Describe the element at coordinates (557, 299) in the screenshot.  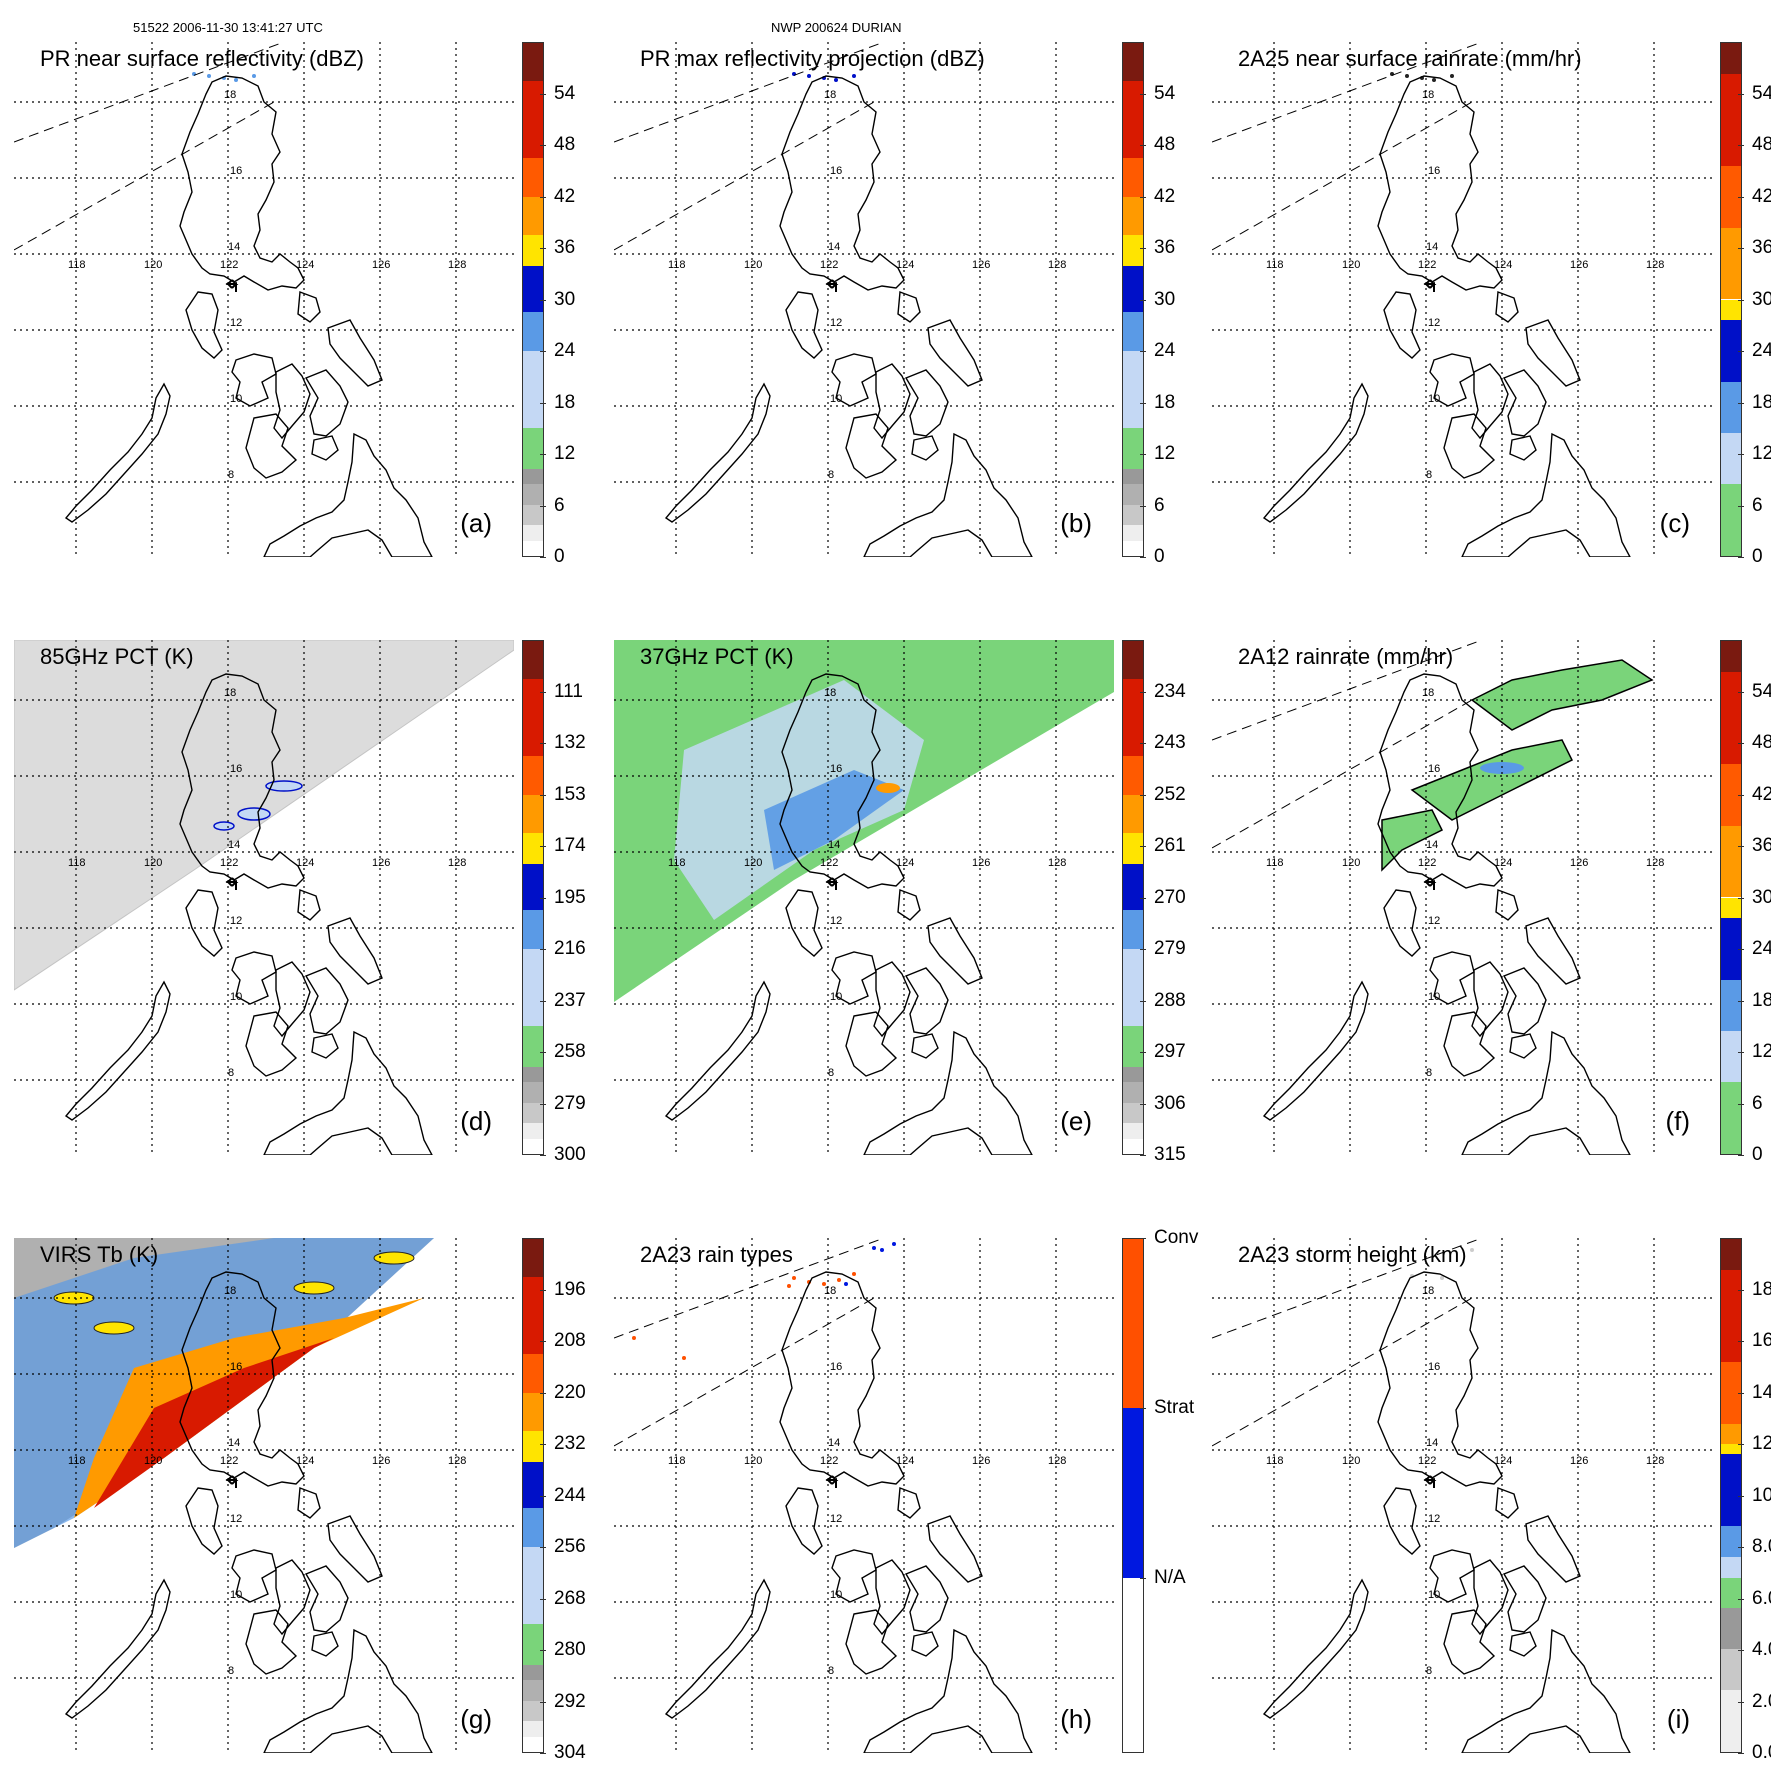
I see `colorbar-tick-label: 30` at that location.